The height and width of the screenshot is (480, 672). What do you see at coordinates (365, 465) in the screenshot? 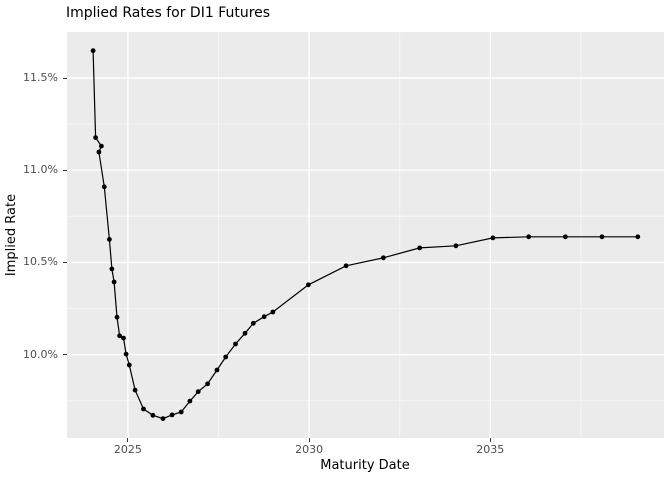
I see `x-axis-title: Maturity Date` at bounding box center [365, 465].